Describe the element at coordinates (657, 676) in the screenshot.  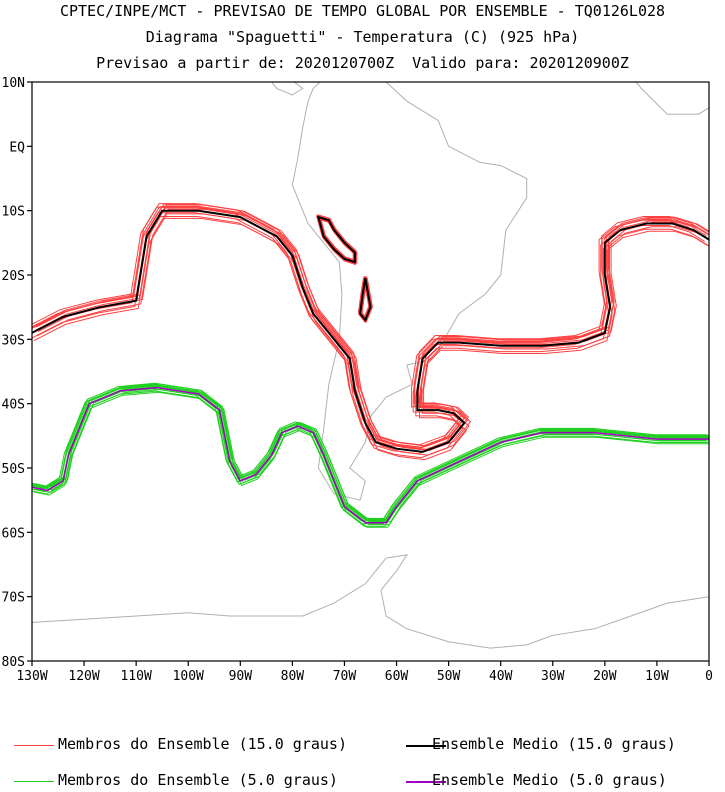
I see `lon-label: 10W` at that location.